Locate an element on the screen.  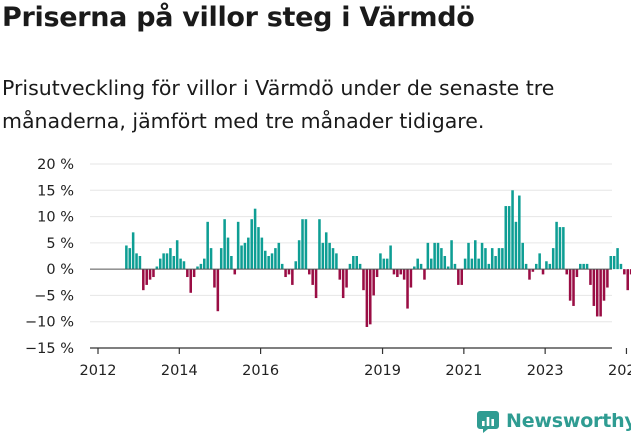
brand-logo: Newsworthy is located at coordinates (553, 421).